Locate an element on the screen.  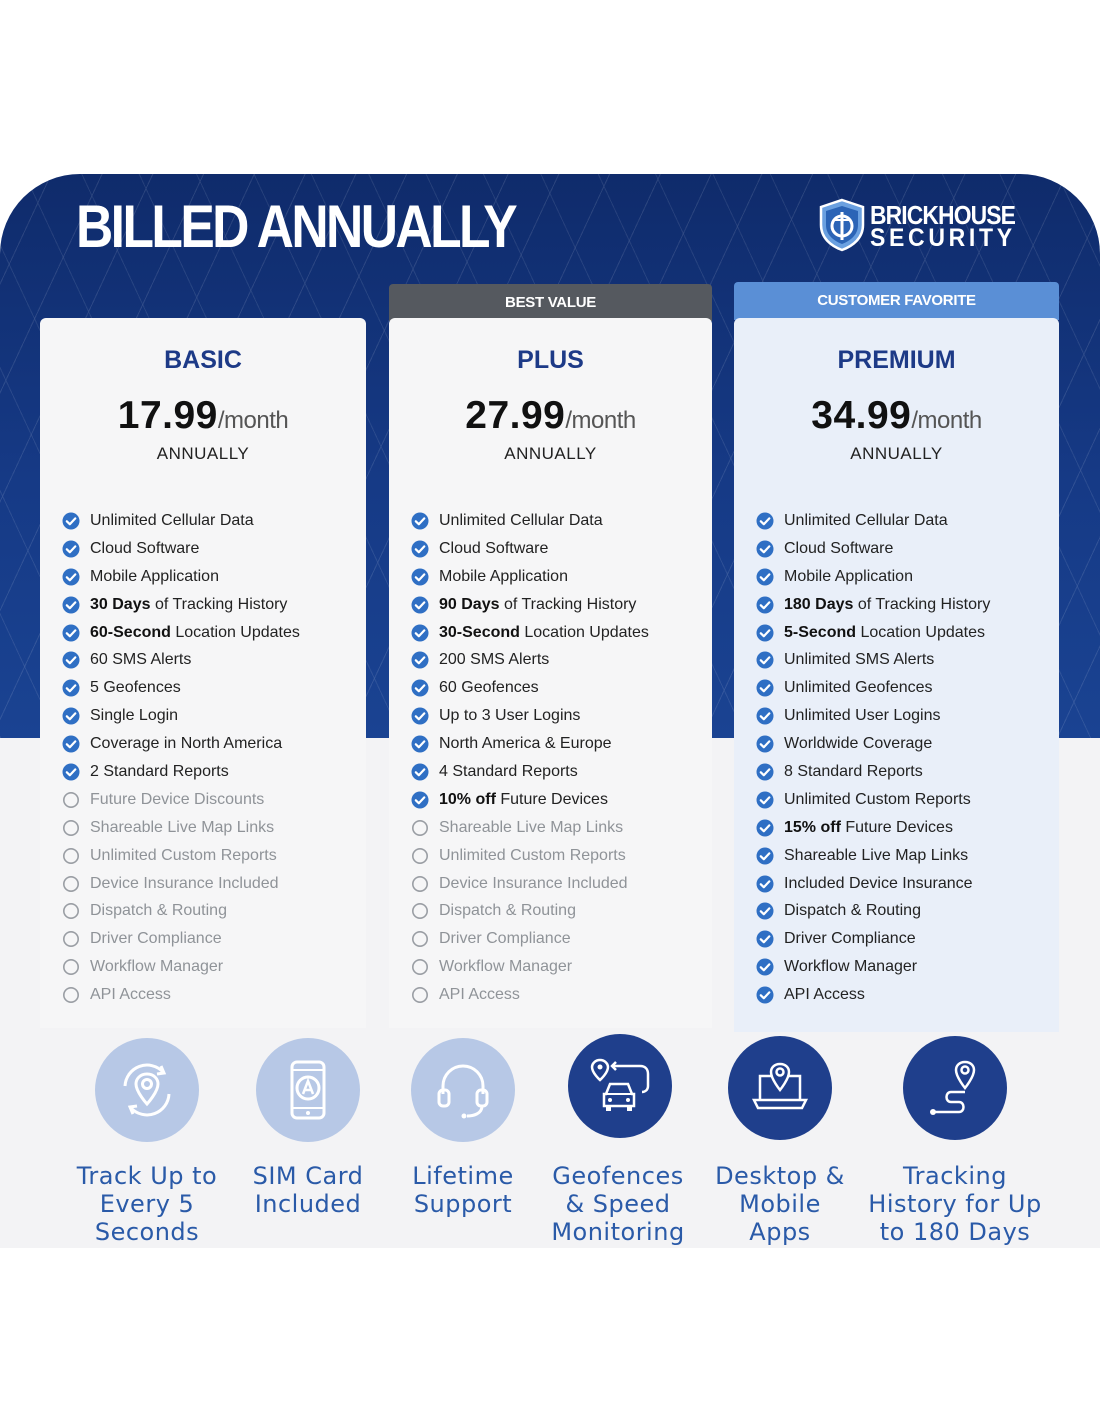
feature-highlight: 10% off is located at coordinates (467, 799).